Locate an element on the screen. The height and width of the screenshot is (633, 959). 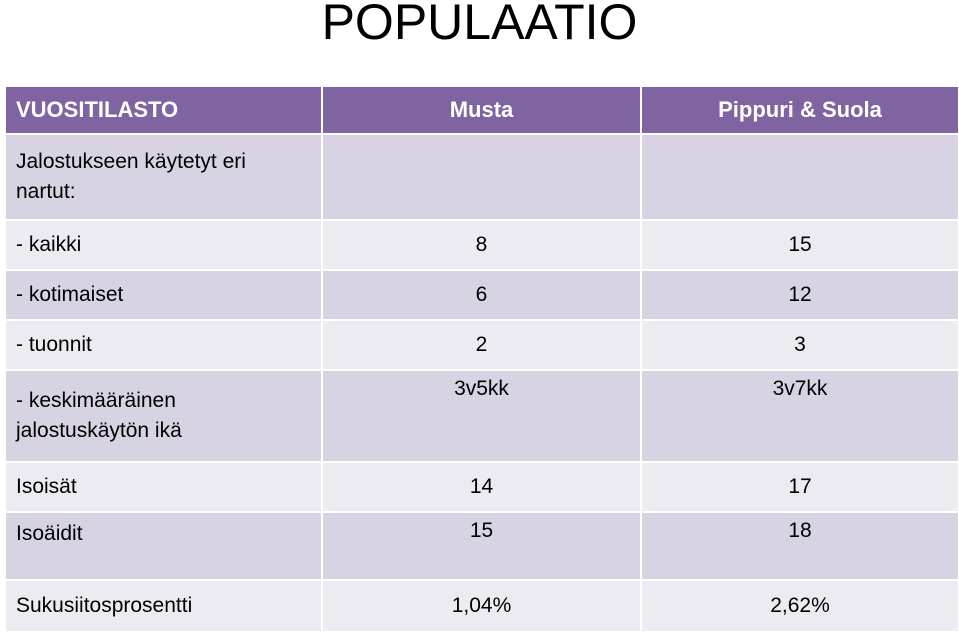
pippuri-suola-value: 18 is located at coordinates (799, 546).